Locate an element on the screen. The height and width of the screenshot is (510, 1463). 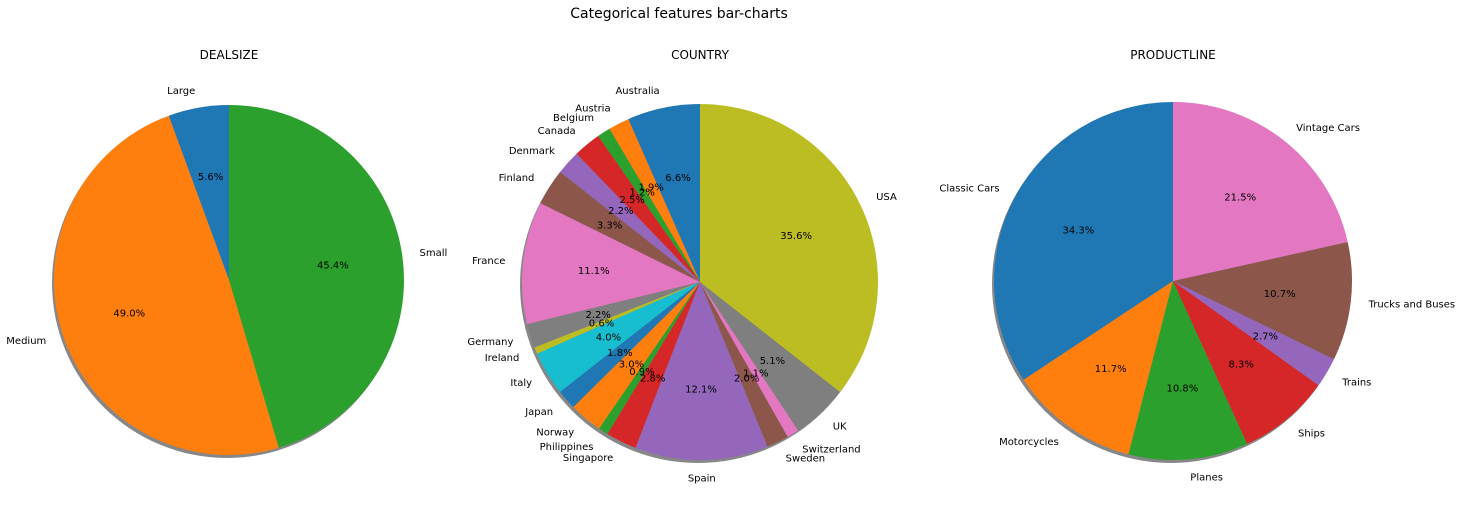
slice-label-australia: Australia is located at coordinates (637, 91).